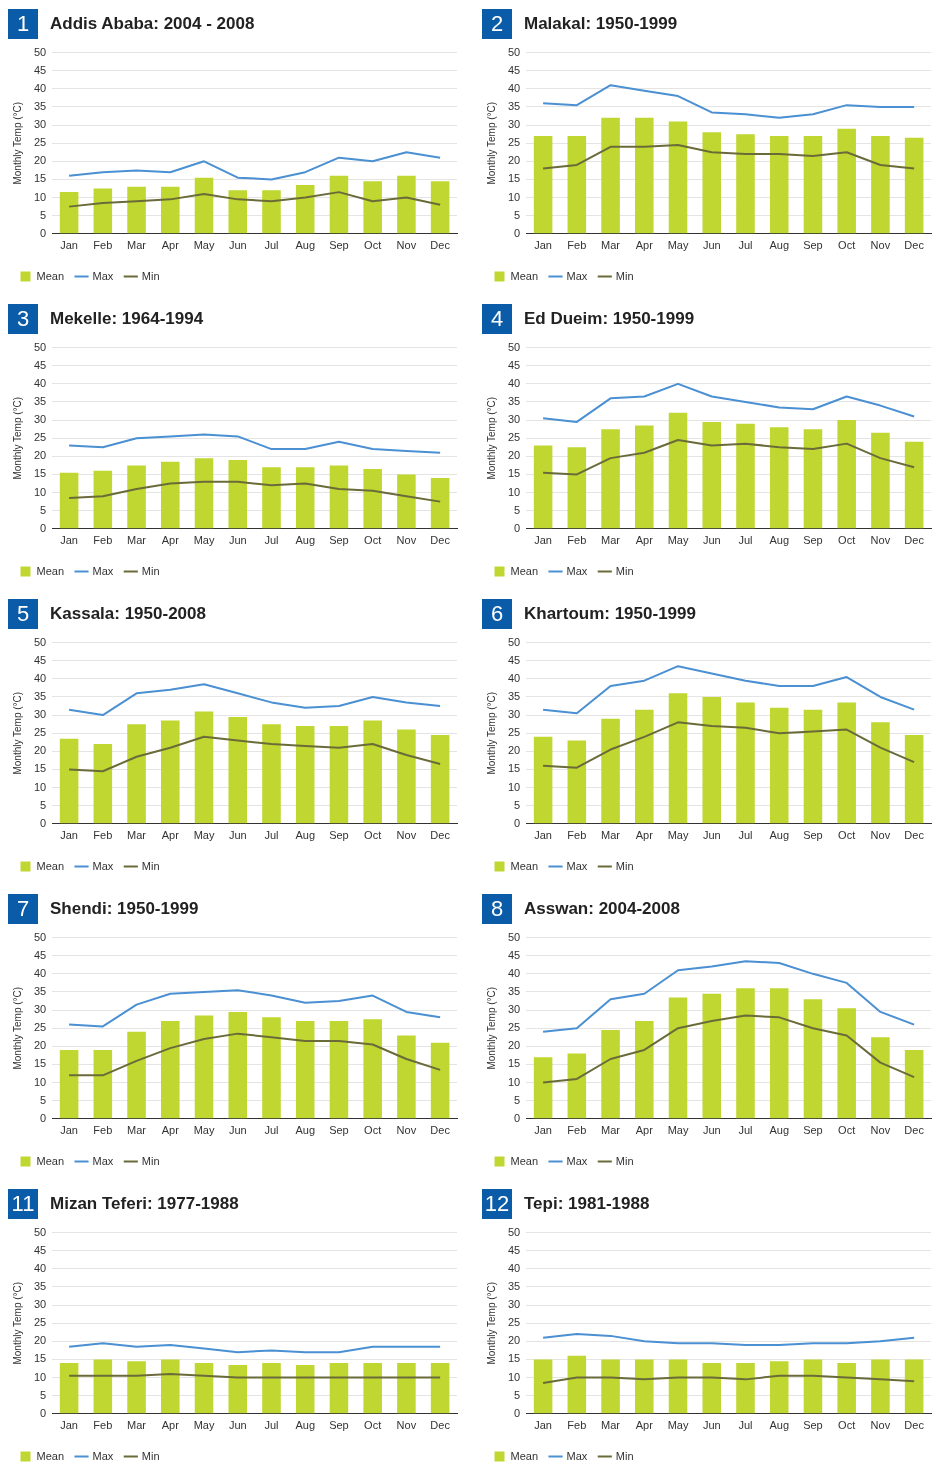 The height and width of the screenshot is (1478, 950). Describe the element at coordinates (514, 87) in the screenshot. I see `y-tick-label: 40` at that location.